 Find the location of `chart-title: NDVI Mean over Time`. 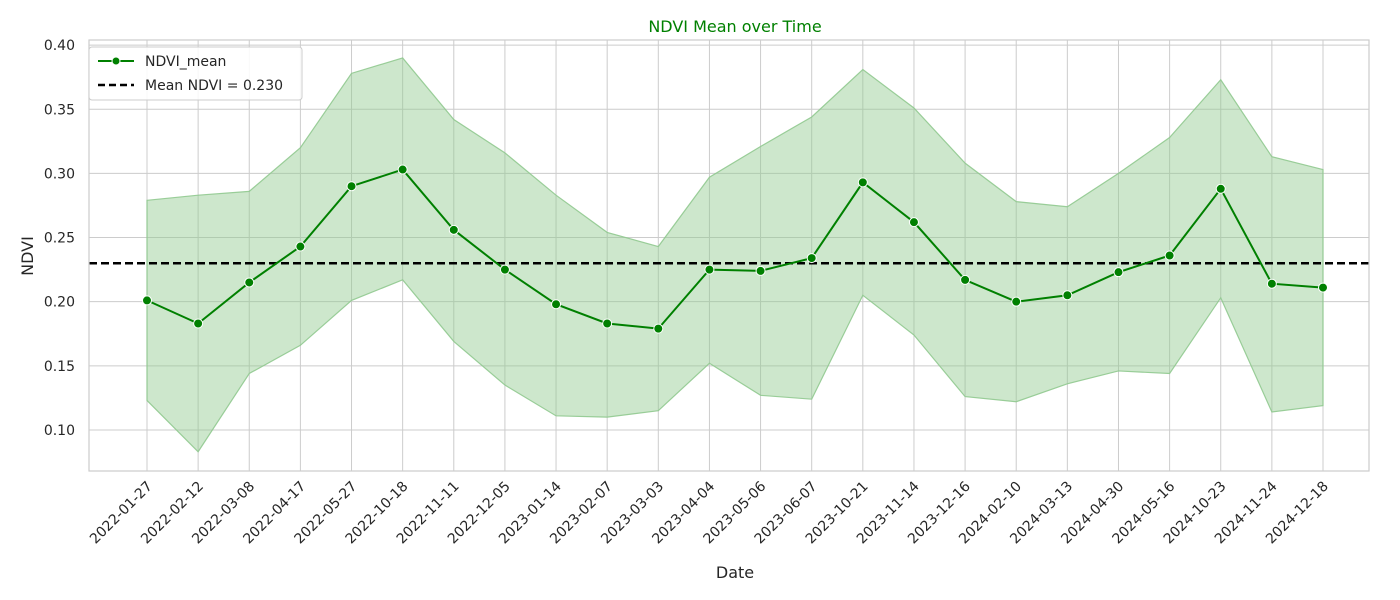

chart-title: NDVI Mean over Time is located at coordinates (734, 26).